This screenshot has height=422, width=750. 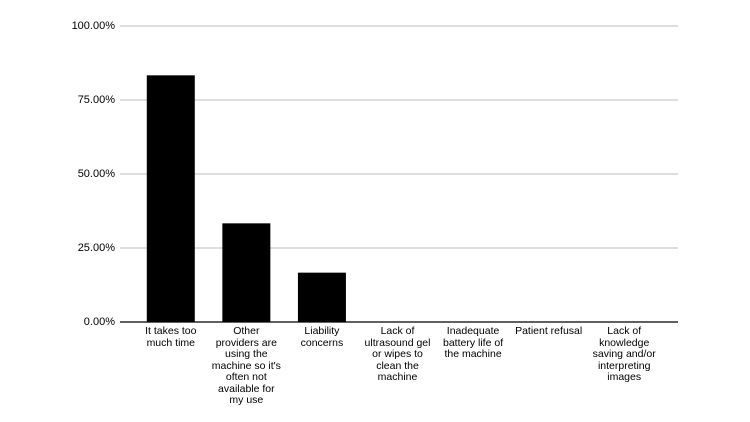 What do you see at coordinates (322, 337) in the screenshot?
I see `x-tick-label: Liability concerns` at bounding box center [322, 337].